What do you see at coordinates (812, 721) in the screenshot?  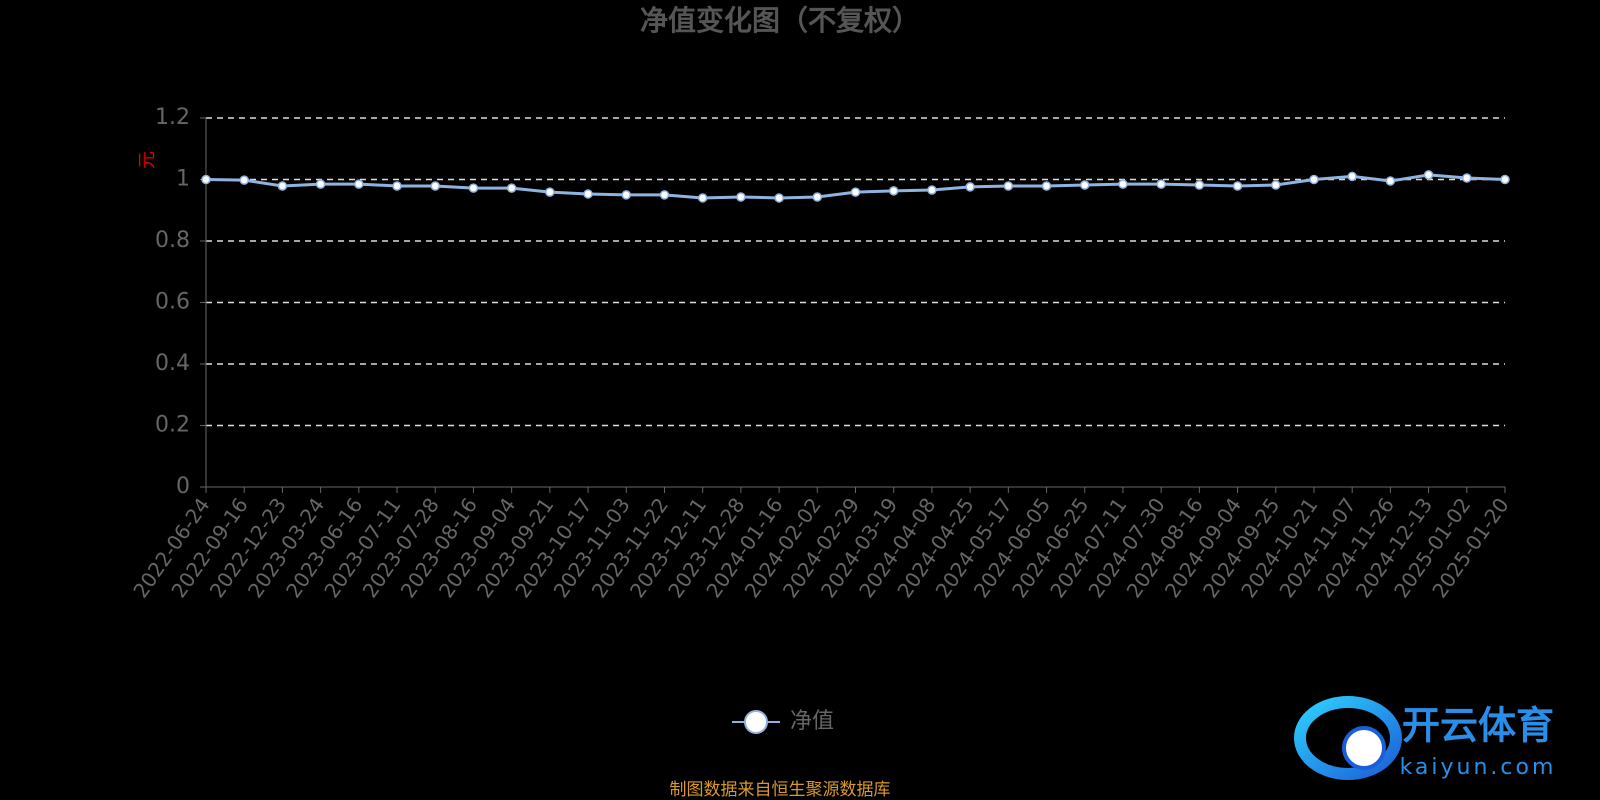 I see `legend-label: 净值` at bounding box center [812, 721].